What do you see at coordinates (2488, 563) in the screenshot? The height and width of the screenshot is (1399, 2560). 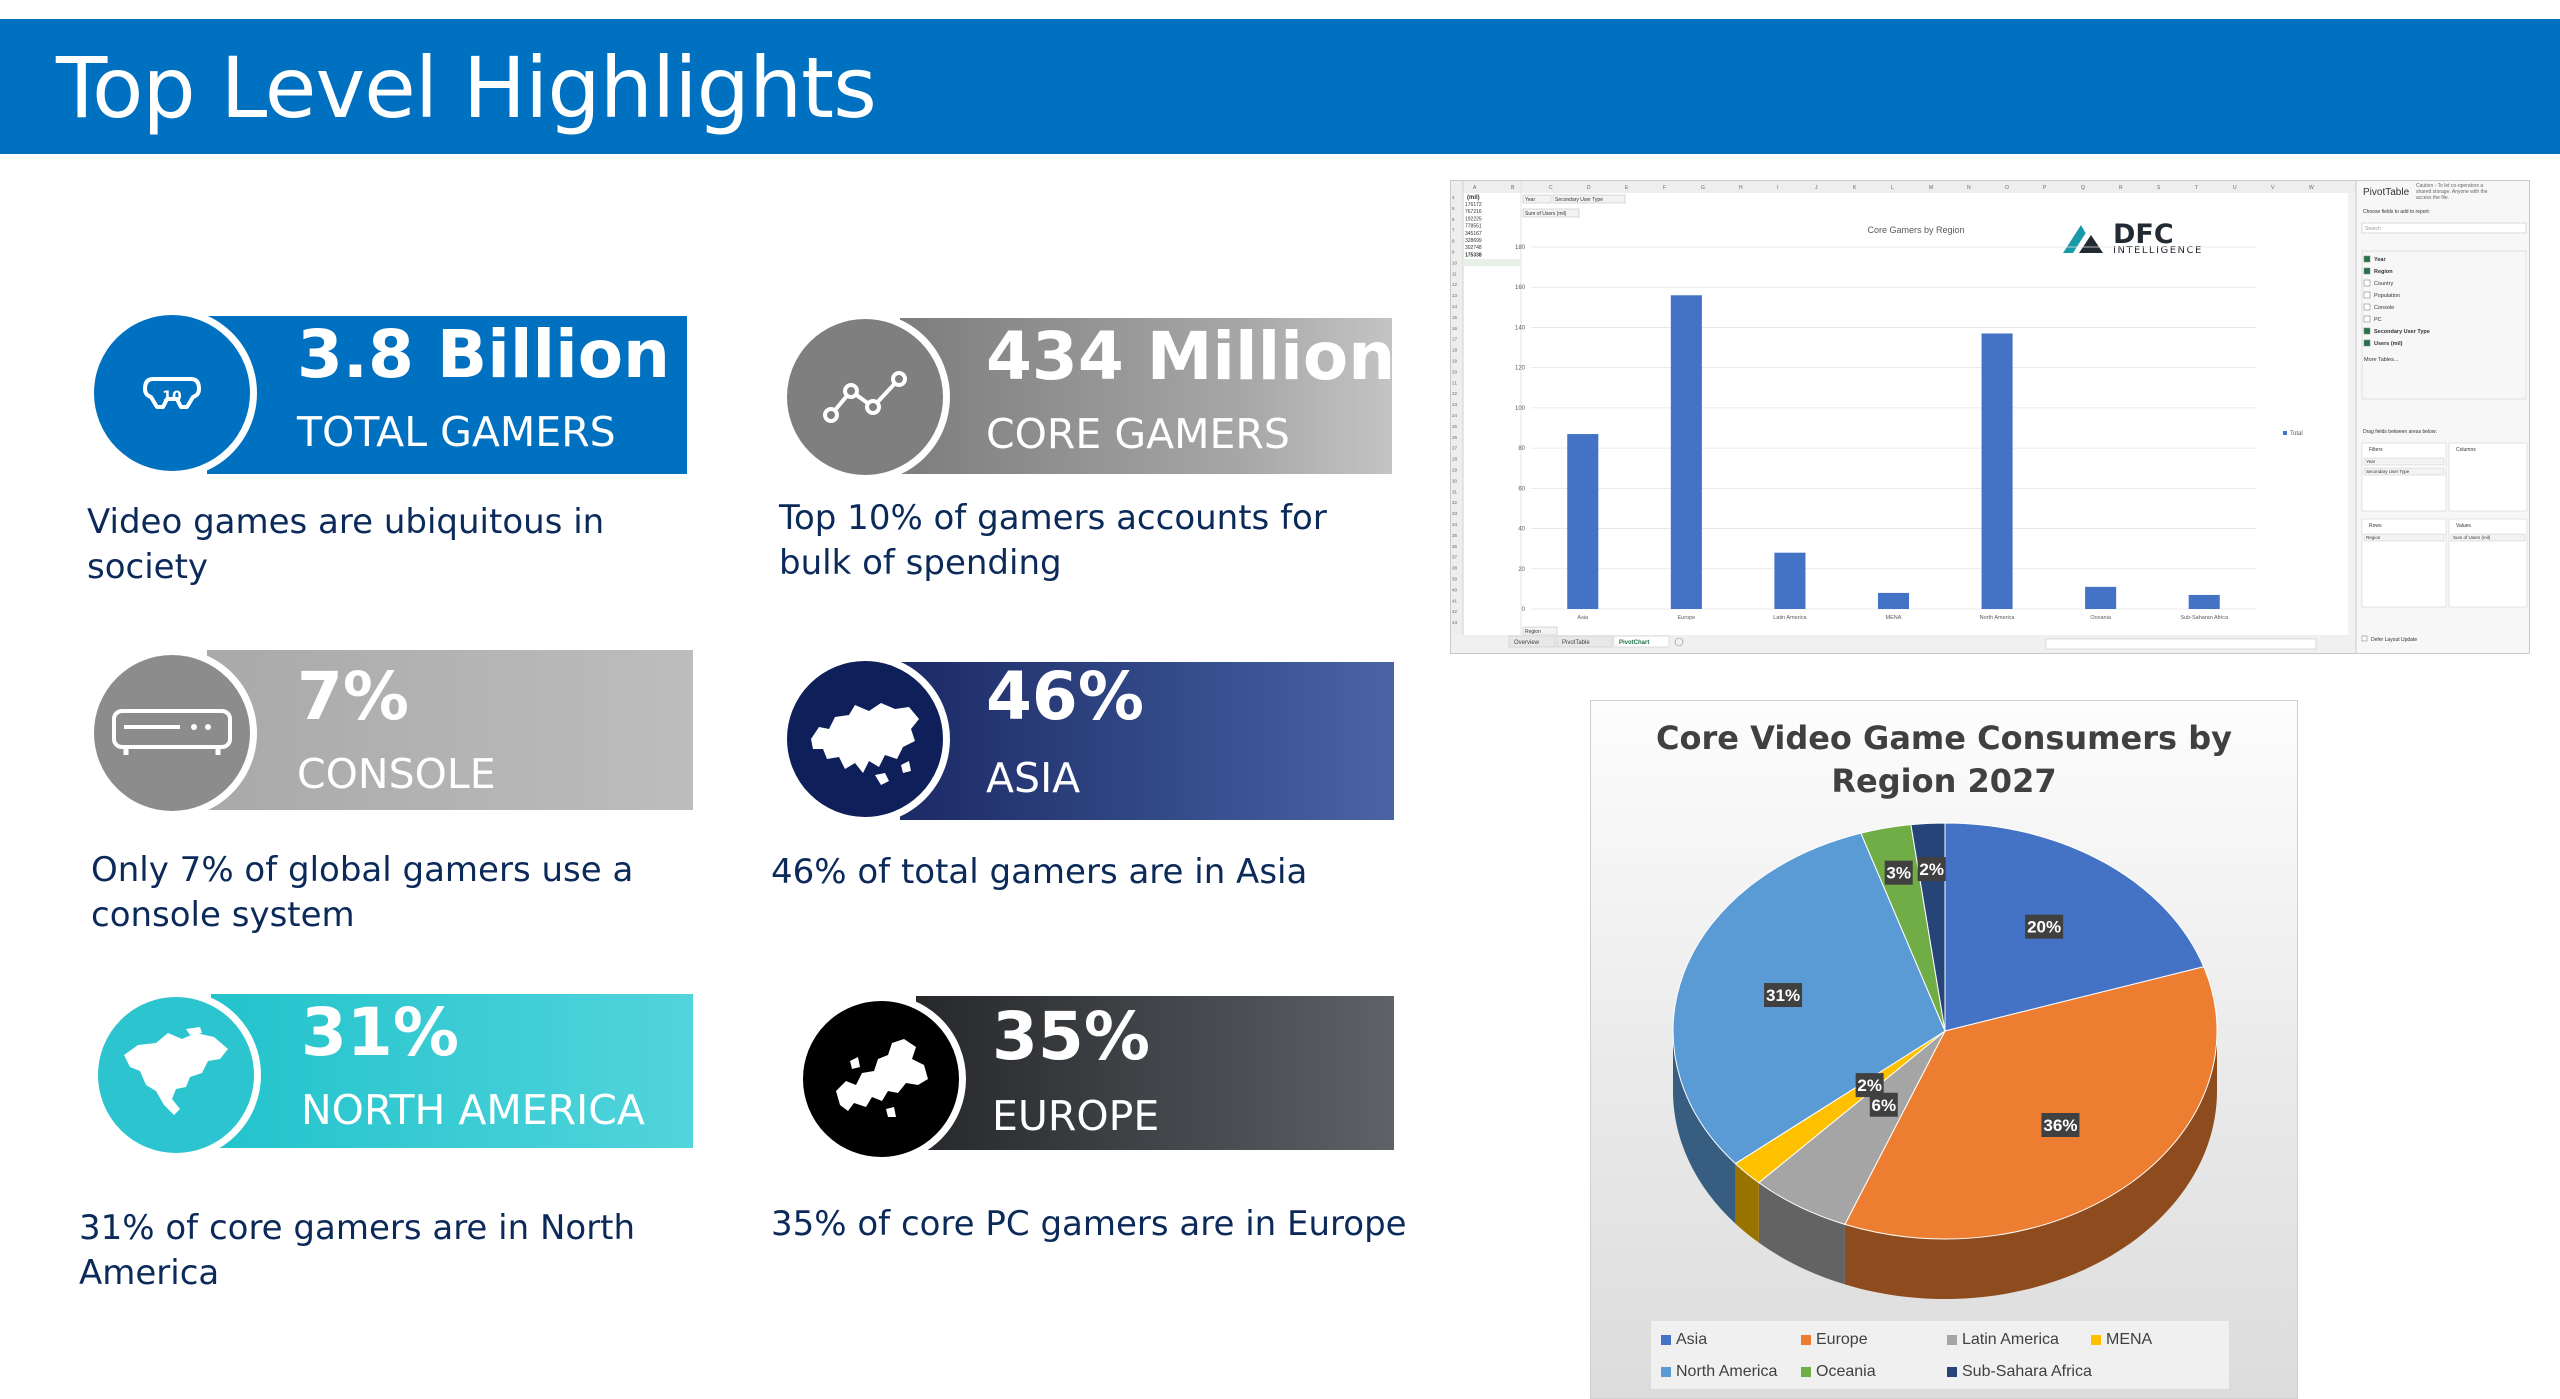 I see `pivot-values-area` at bounding box center [2488, 563].